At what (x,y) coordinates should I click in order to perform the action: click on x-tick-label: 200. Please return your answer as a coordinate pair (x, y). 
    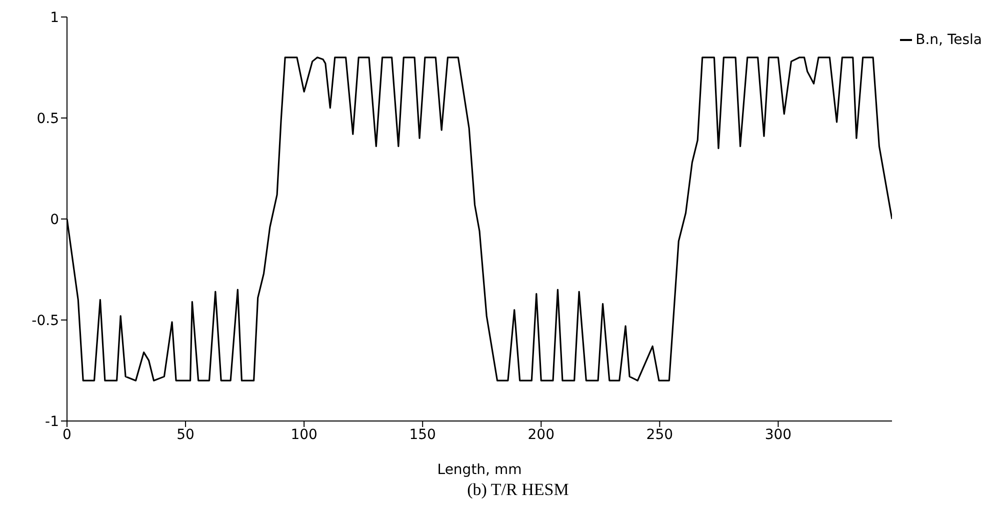
    Looking at the image, I should click on (541, 434).